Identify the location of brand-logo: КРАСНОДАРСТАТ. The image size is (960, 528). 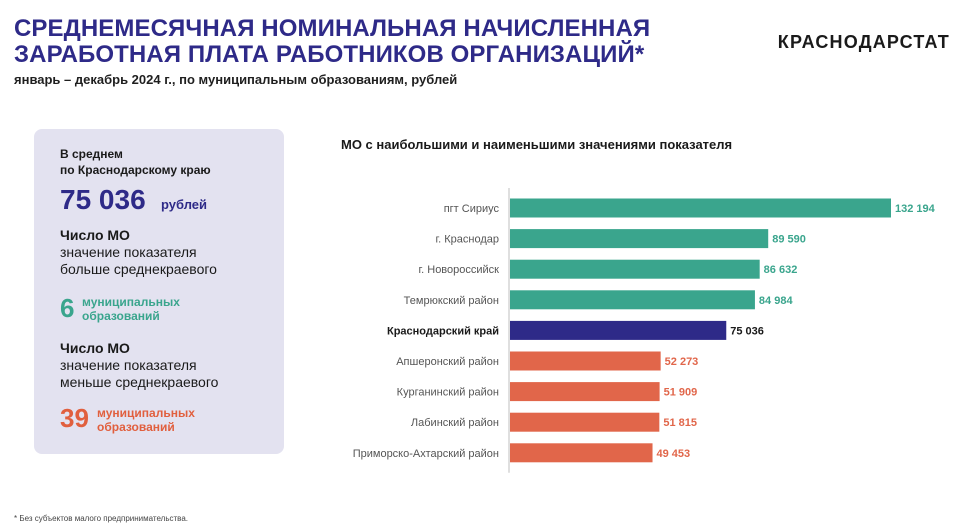
(863, 42).